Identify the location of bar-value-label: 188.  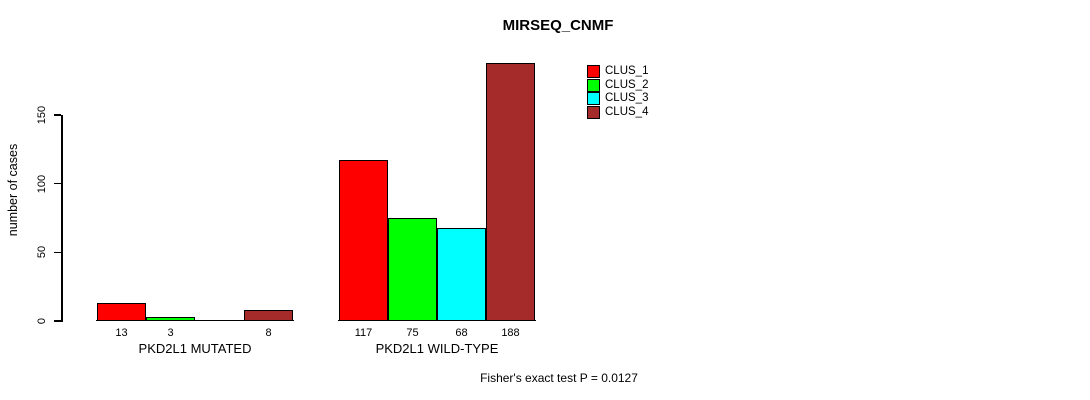
(510, 333).